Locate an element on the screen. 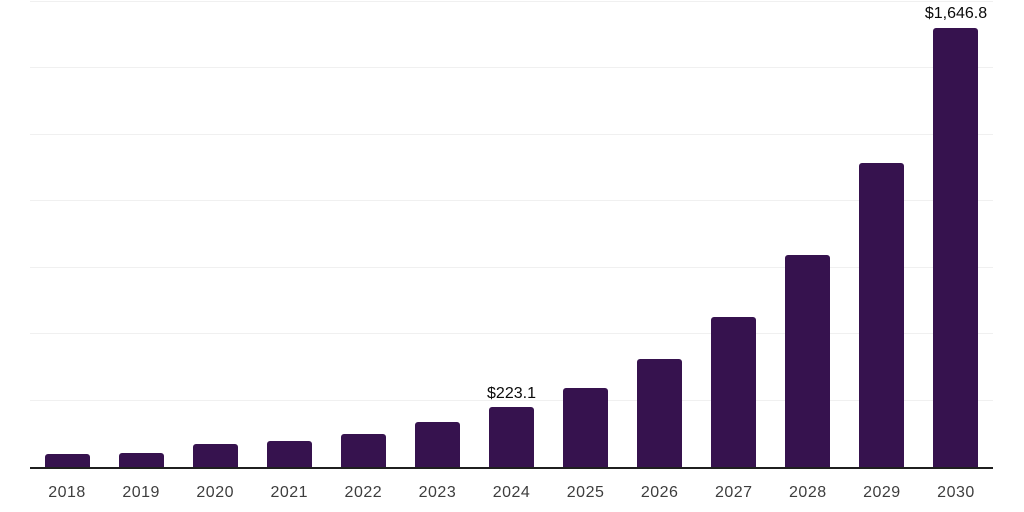 This screenshot has width=1024, height=512. bar-2019 is located at coordinates (141, 460).